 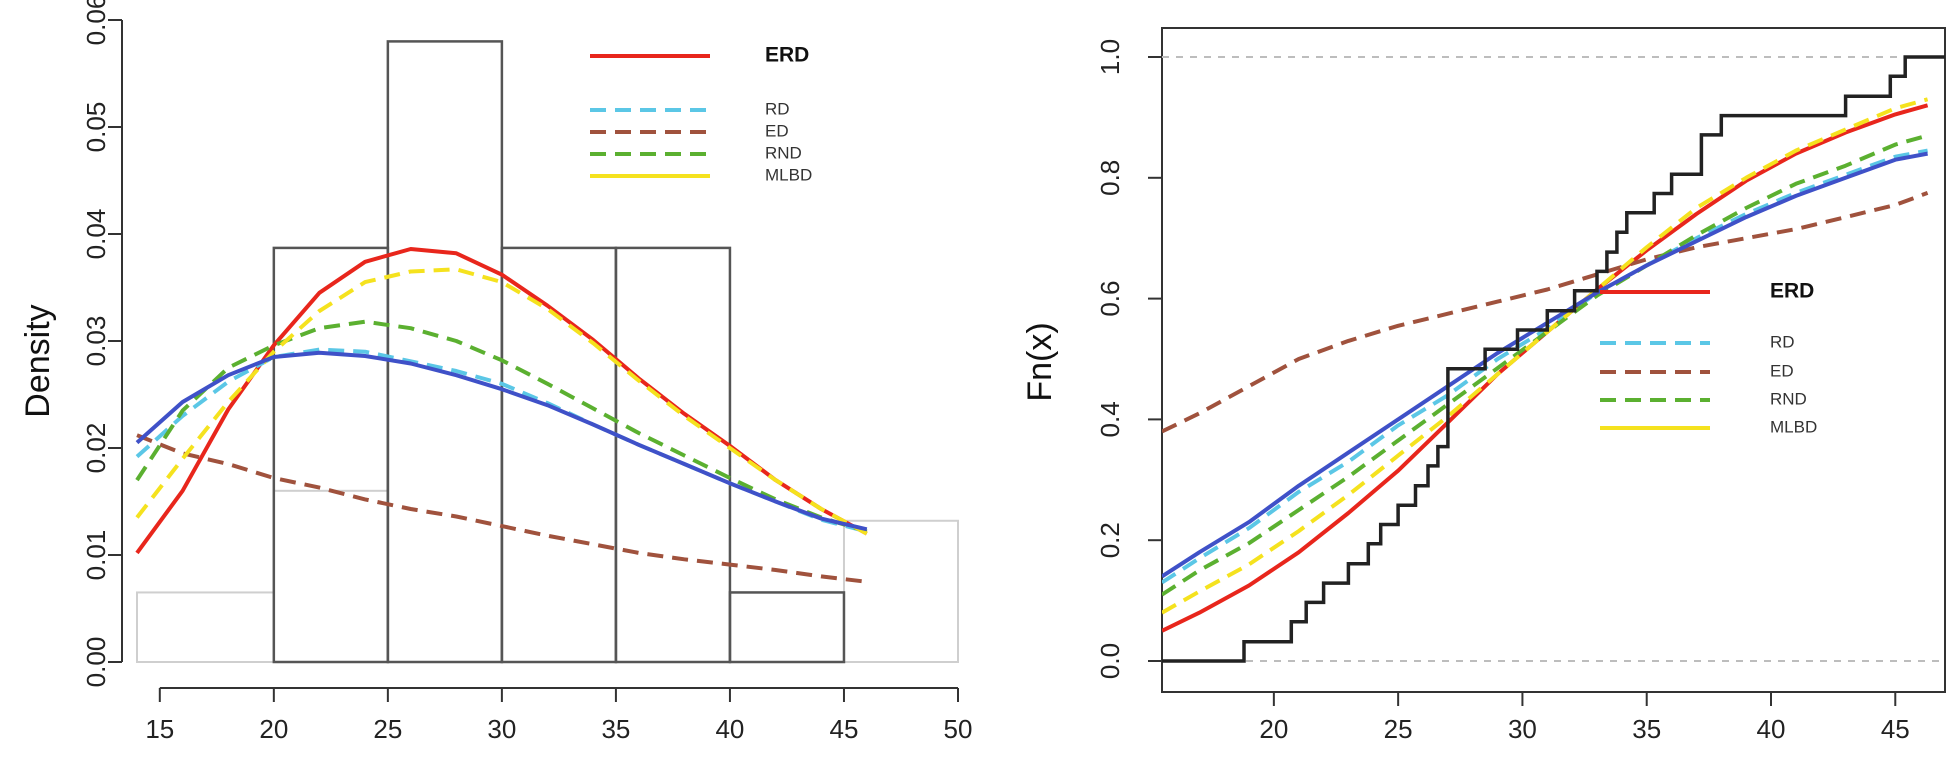 I want to click on y-tick-label-right-3: 0.6, so click(x=1110, y=299).